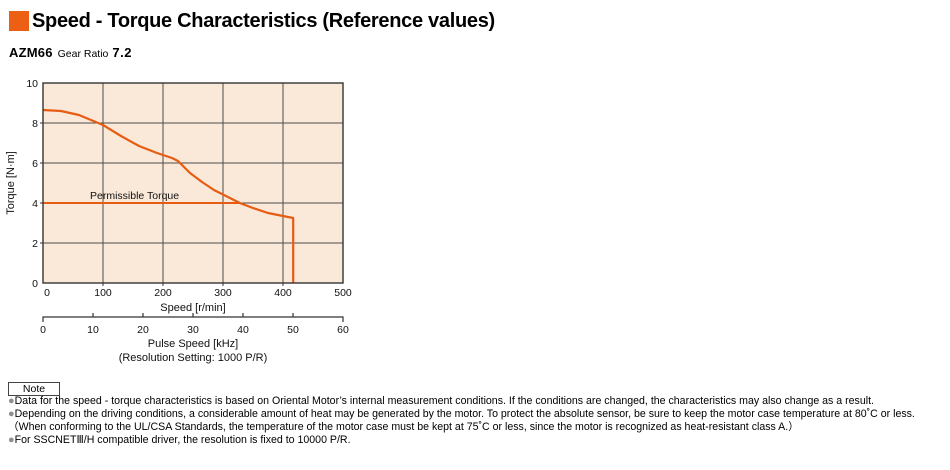 This screenshot has width=950, height=470. I want to click on svg-text: 300, so click(223, 293).